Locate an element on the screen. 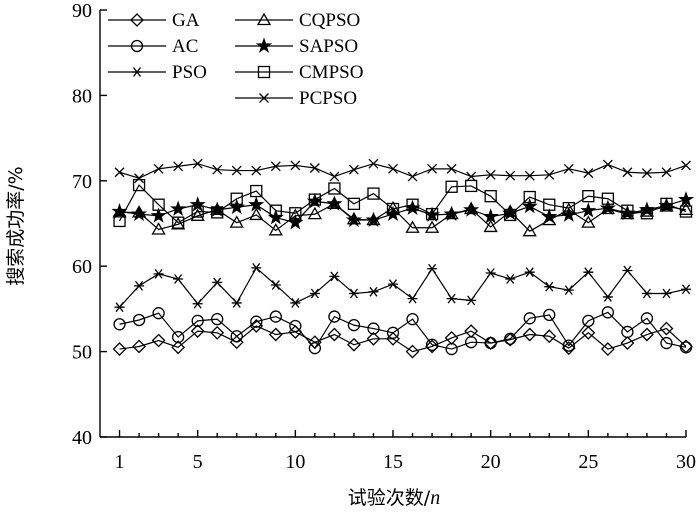 Image resolution: width=700 pixels, height=515 pixels. series-line-pcpso is located at coordinates (403, 171).